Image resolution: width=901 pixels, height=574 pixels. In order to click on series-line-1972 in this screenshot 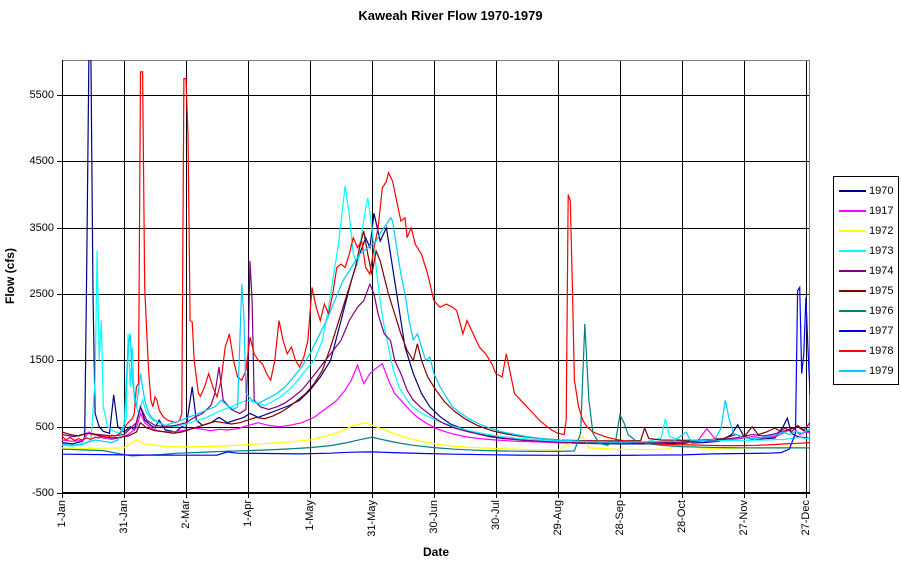, I will do `click(436, 436)`.